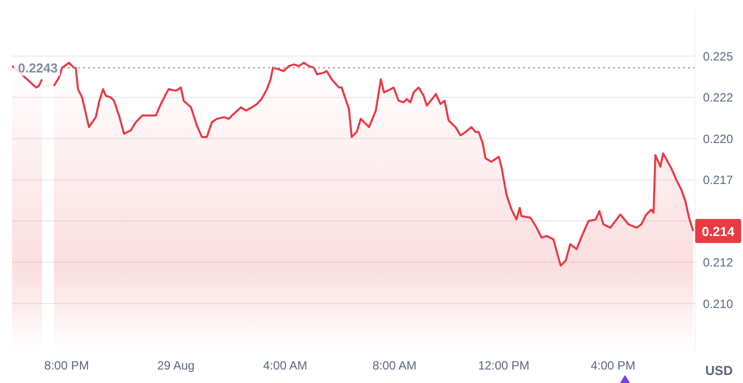 Image resolution: width=743 pixels, height=383 pixels. What do you see at coordinates (718, 56) in the screenshot?
I see `y-tick-label: 0.225` at bounding box center [718, 56].